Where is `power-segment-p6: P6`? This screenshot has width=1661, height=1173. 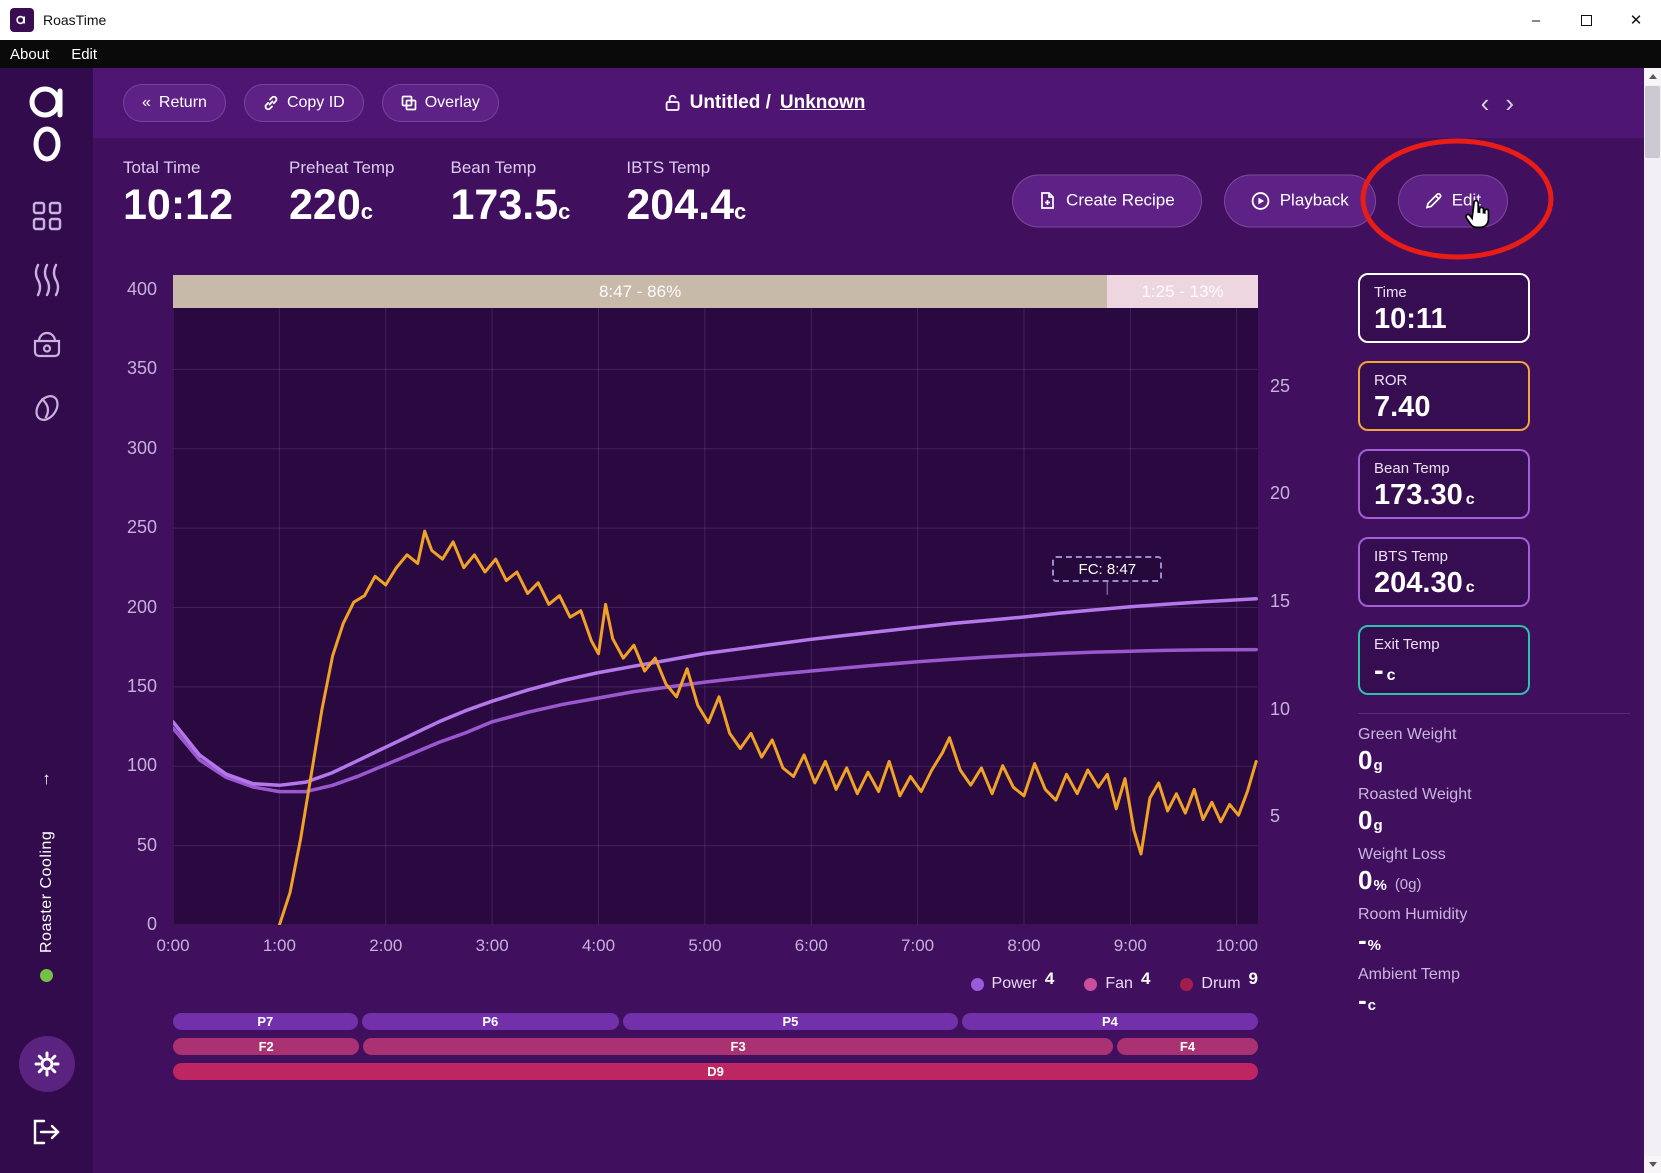
power-segment-p6: P6 is located at coordinates (490, 1021).